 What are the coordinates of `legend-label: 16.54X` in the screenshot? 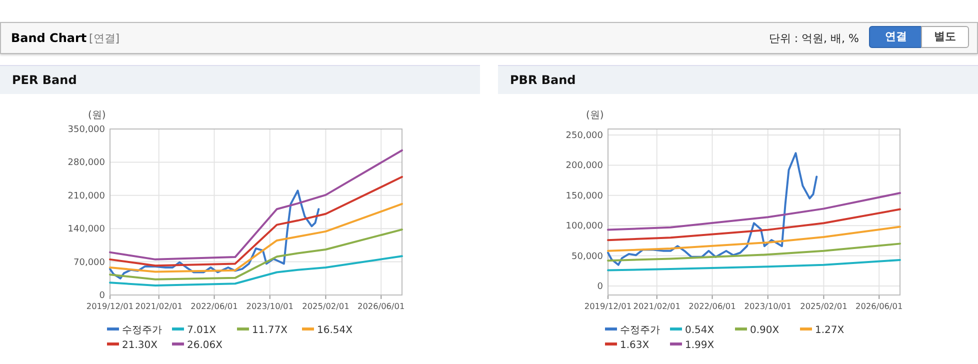 It's located at (335, 330).